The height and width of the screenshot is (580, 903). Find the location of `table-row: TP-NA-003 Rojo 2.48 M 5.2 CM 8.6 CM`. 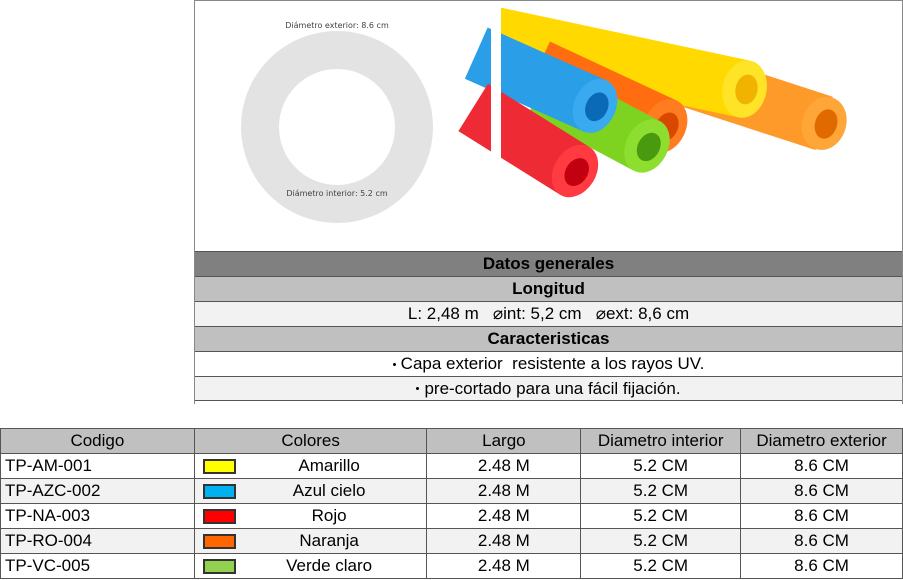

table-row: TP-NA-003 Rojo 2.48 M 5.2 CM 8.6 CM is located at coordinates (451, 516).